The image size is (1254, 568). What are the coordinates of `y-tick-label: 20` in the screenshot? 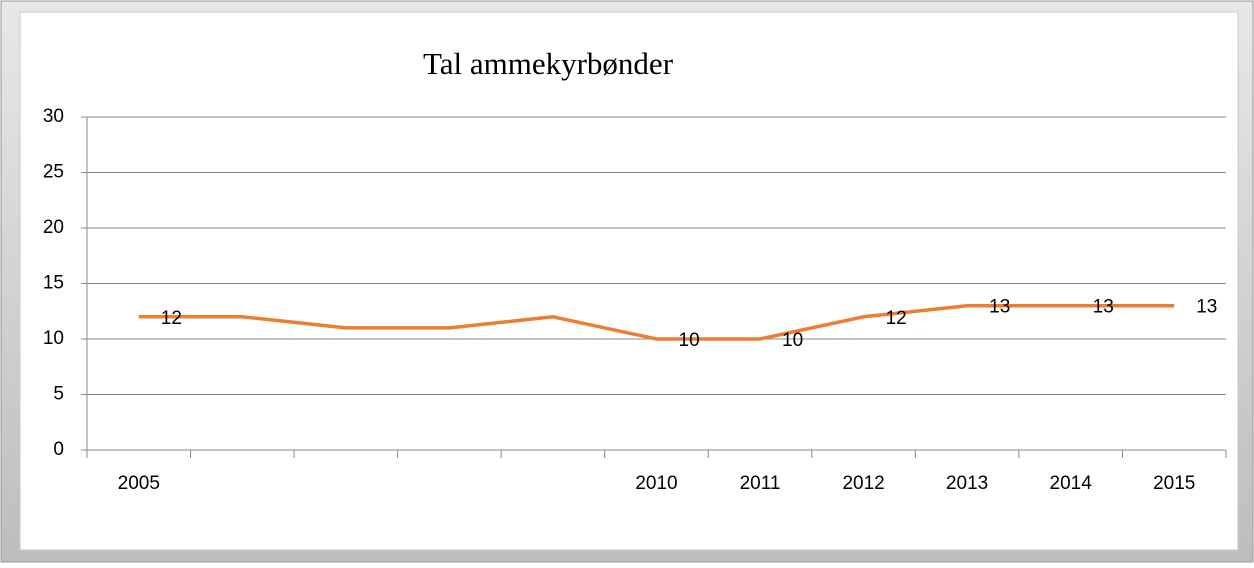 It's located at (53, 227).